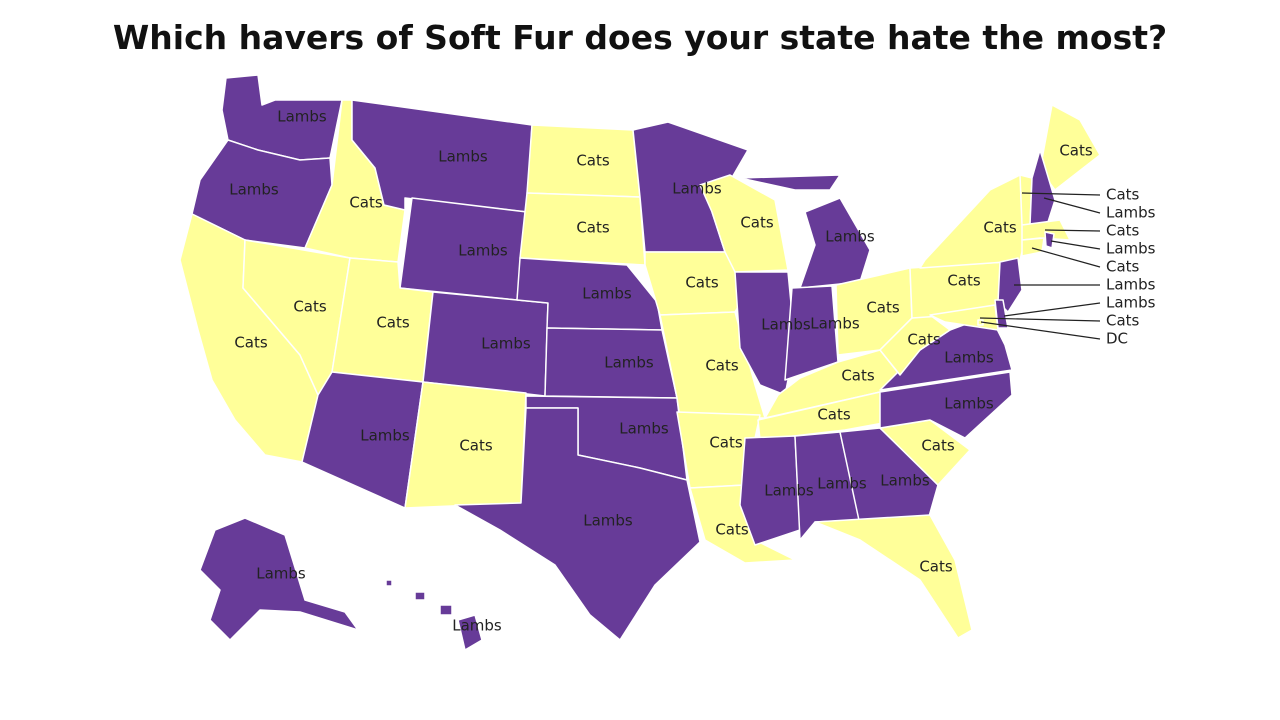 This screenshot has height=720, width=1280. I want to click on state-ri, so click(1049, 240).